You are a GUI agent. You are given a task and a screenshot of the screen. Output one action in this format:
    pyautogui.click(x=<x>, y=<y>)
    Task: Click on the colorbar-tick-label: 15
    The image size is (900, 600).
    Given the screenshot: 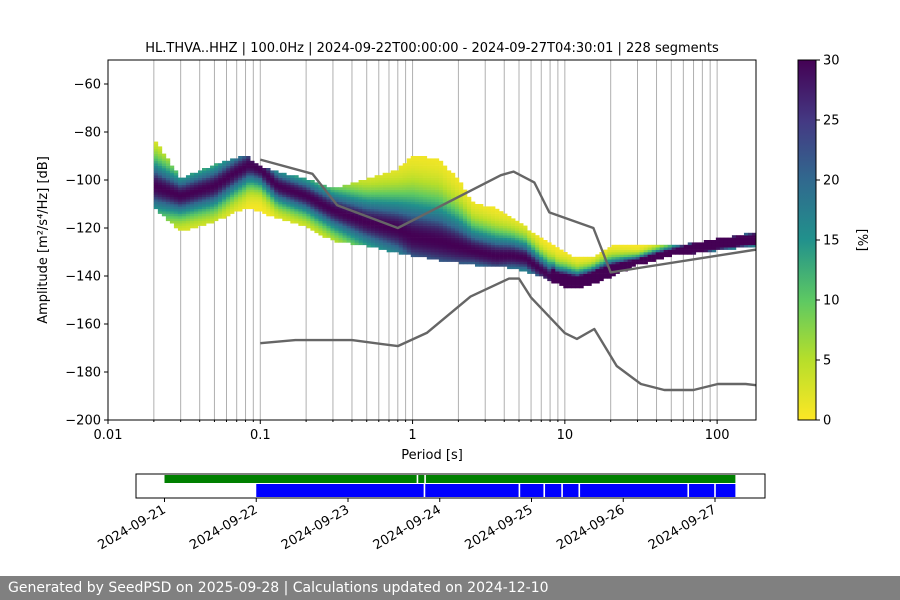 What is the action you would take?
    pyautogui.click(x=831, y=241)
    